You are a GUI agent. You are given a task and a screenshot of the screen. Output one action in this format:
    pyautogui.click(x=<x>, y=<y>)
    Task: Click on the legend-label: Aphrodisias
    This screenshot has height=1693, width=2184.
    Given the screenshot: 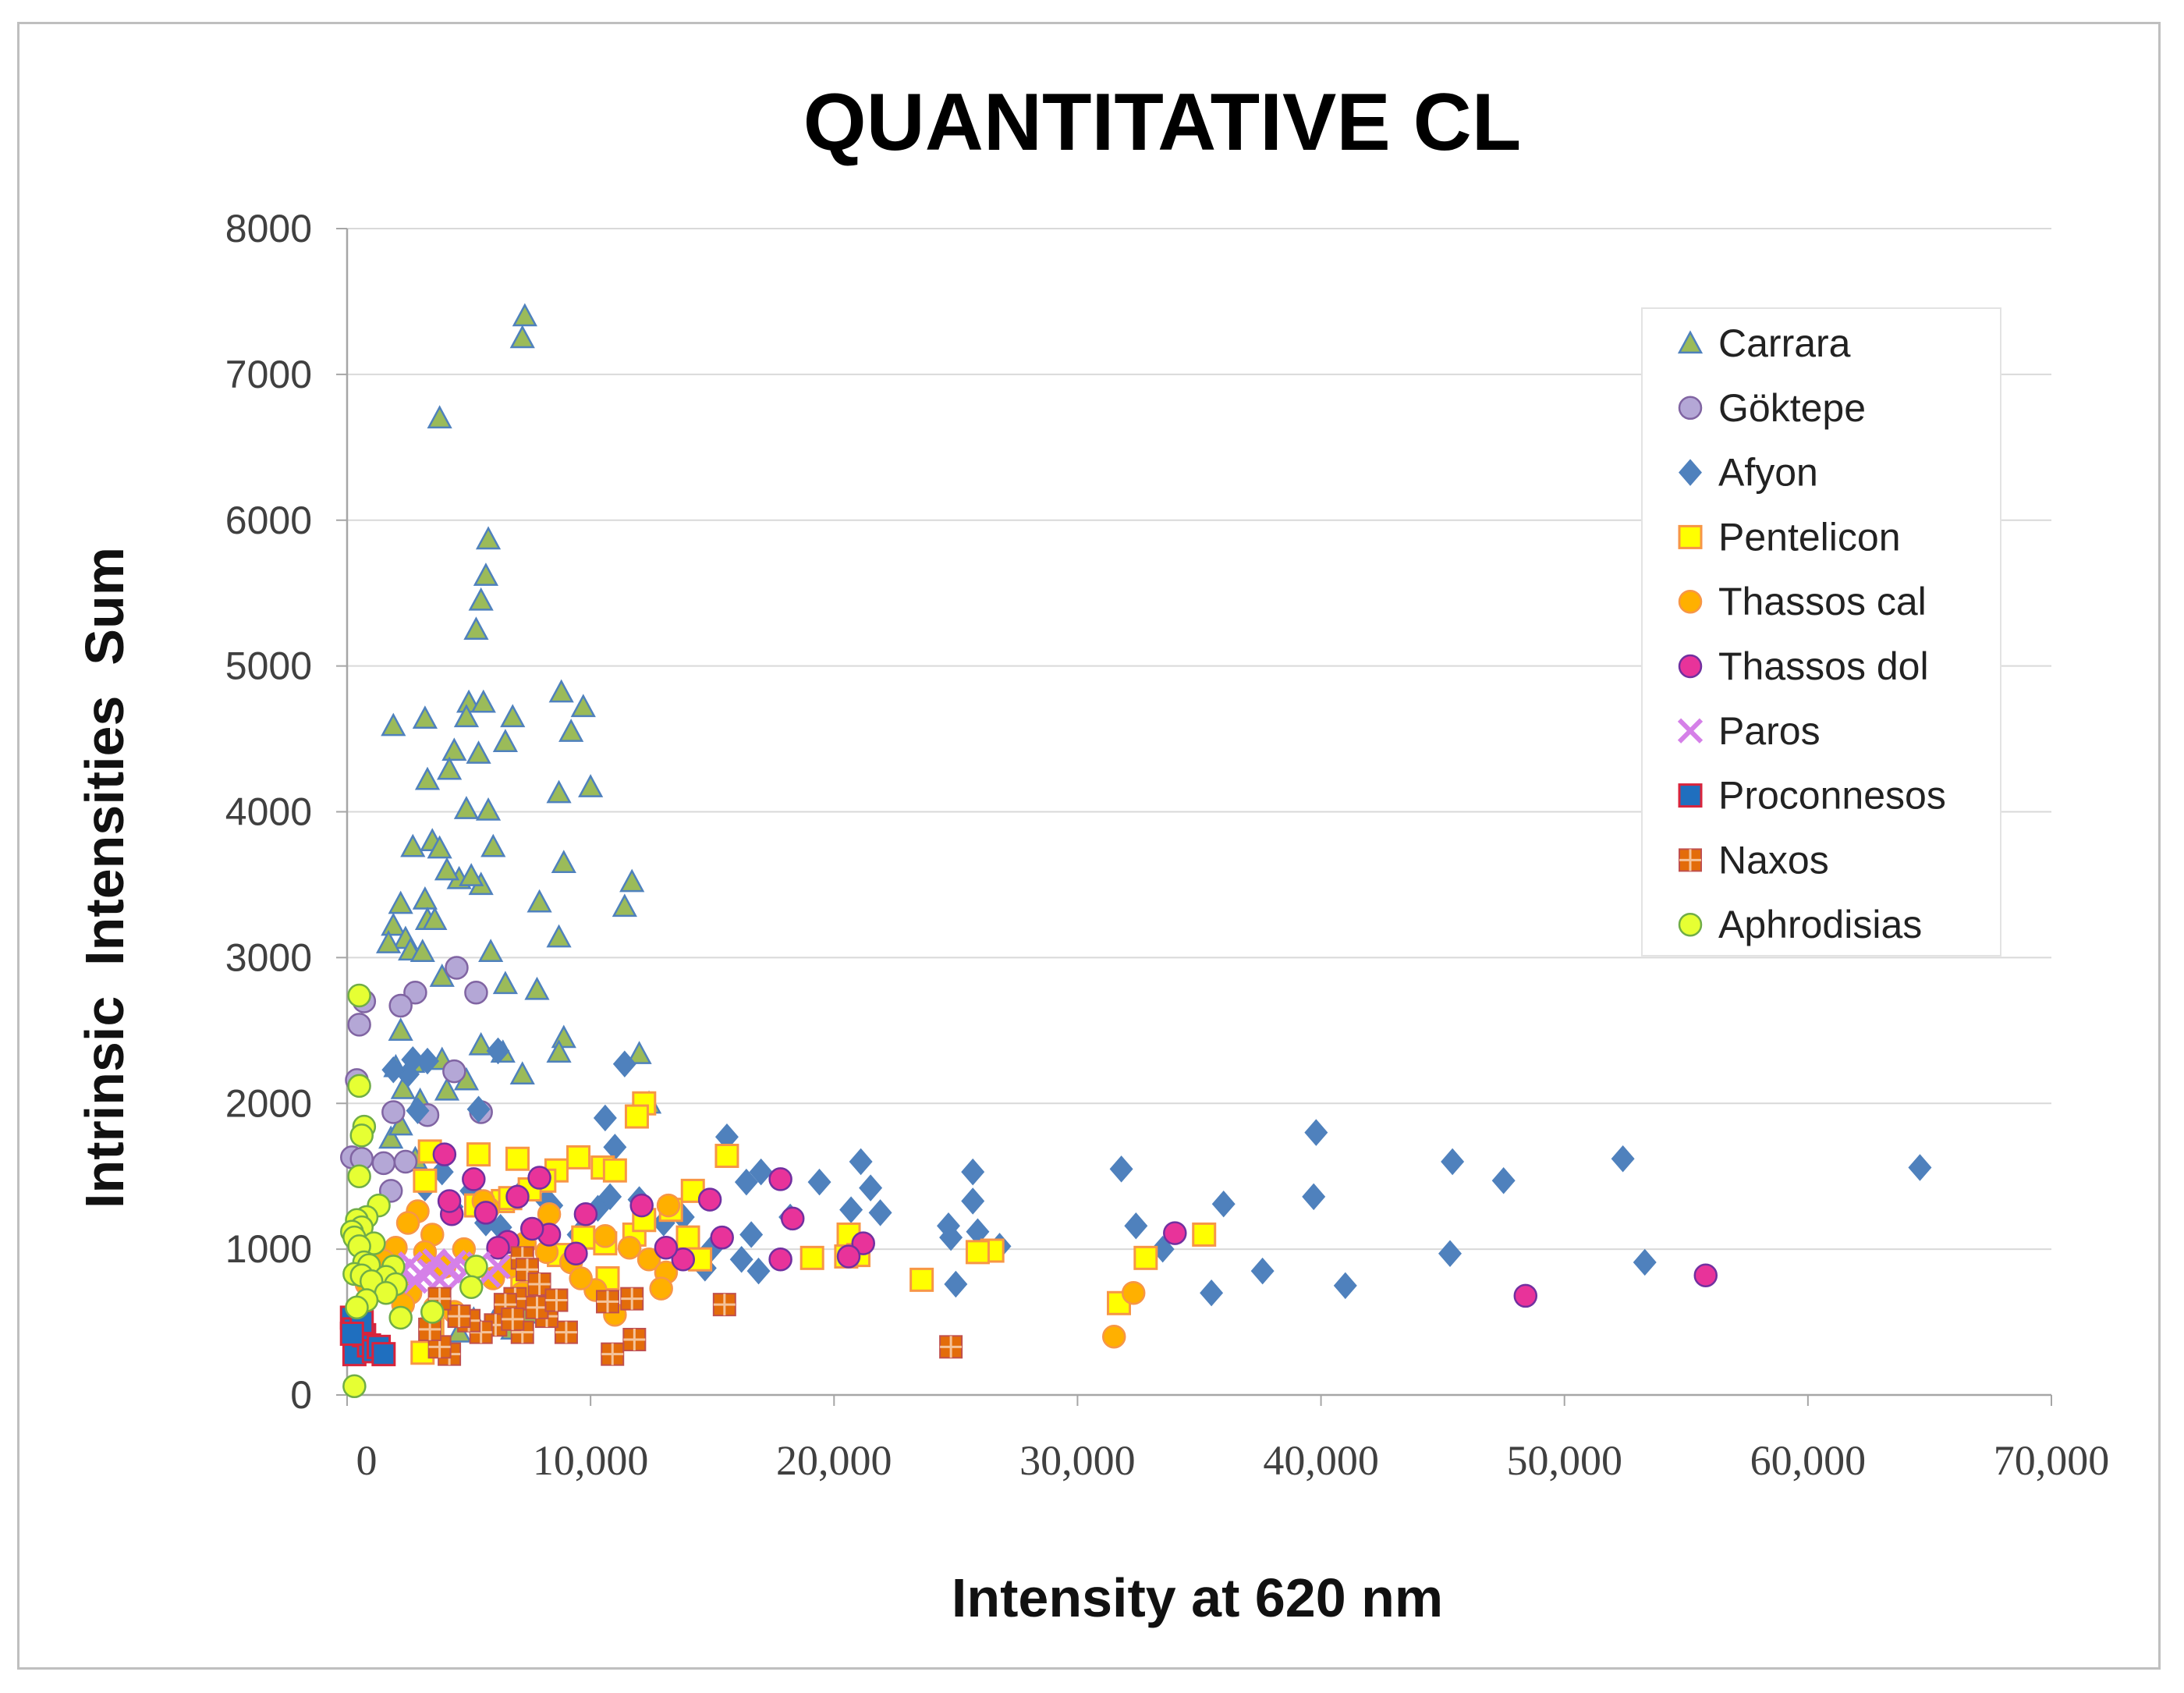 What is the action you would take?
    pyautogui.click(x=1820, y=924)
    